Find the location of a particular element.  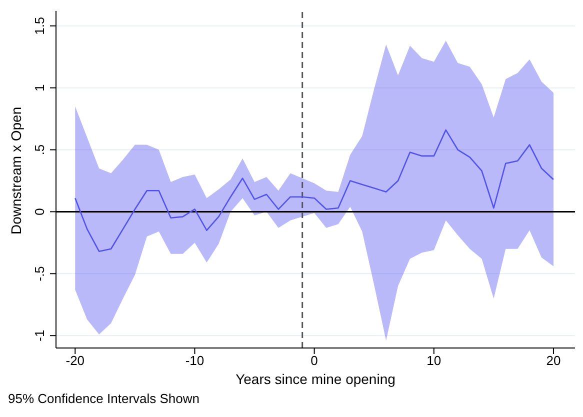

y-tick-label: 1.5 is located at coordinates (39, 25).